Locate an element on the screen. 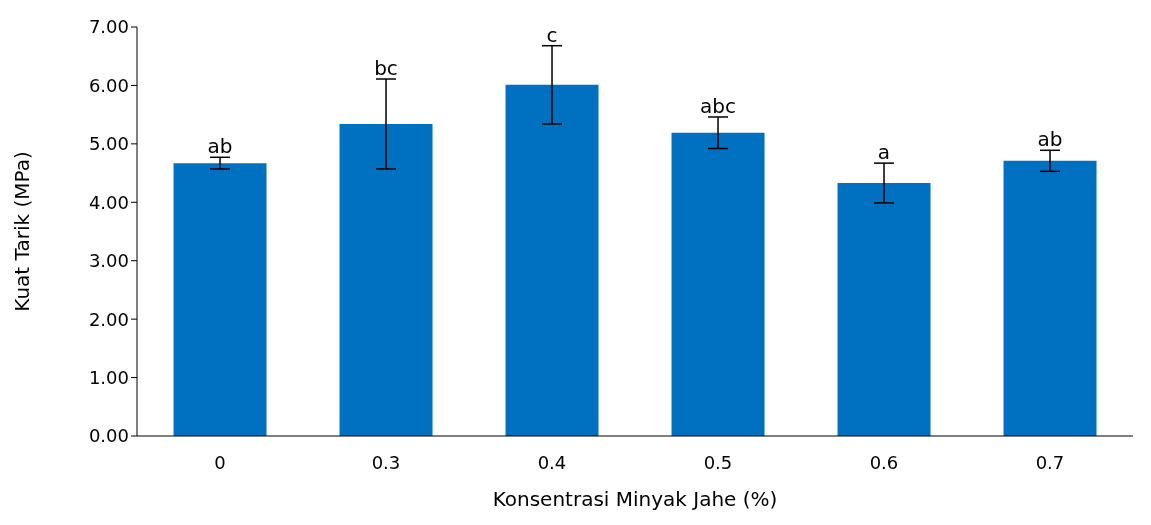 This screenshot has height=525, width=1151. y-tick-label: 3.00 is located at coordinates (108, 261).